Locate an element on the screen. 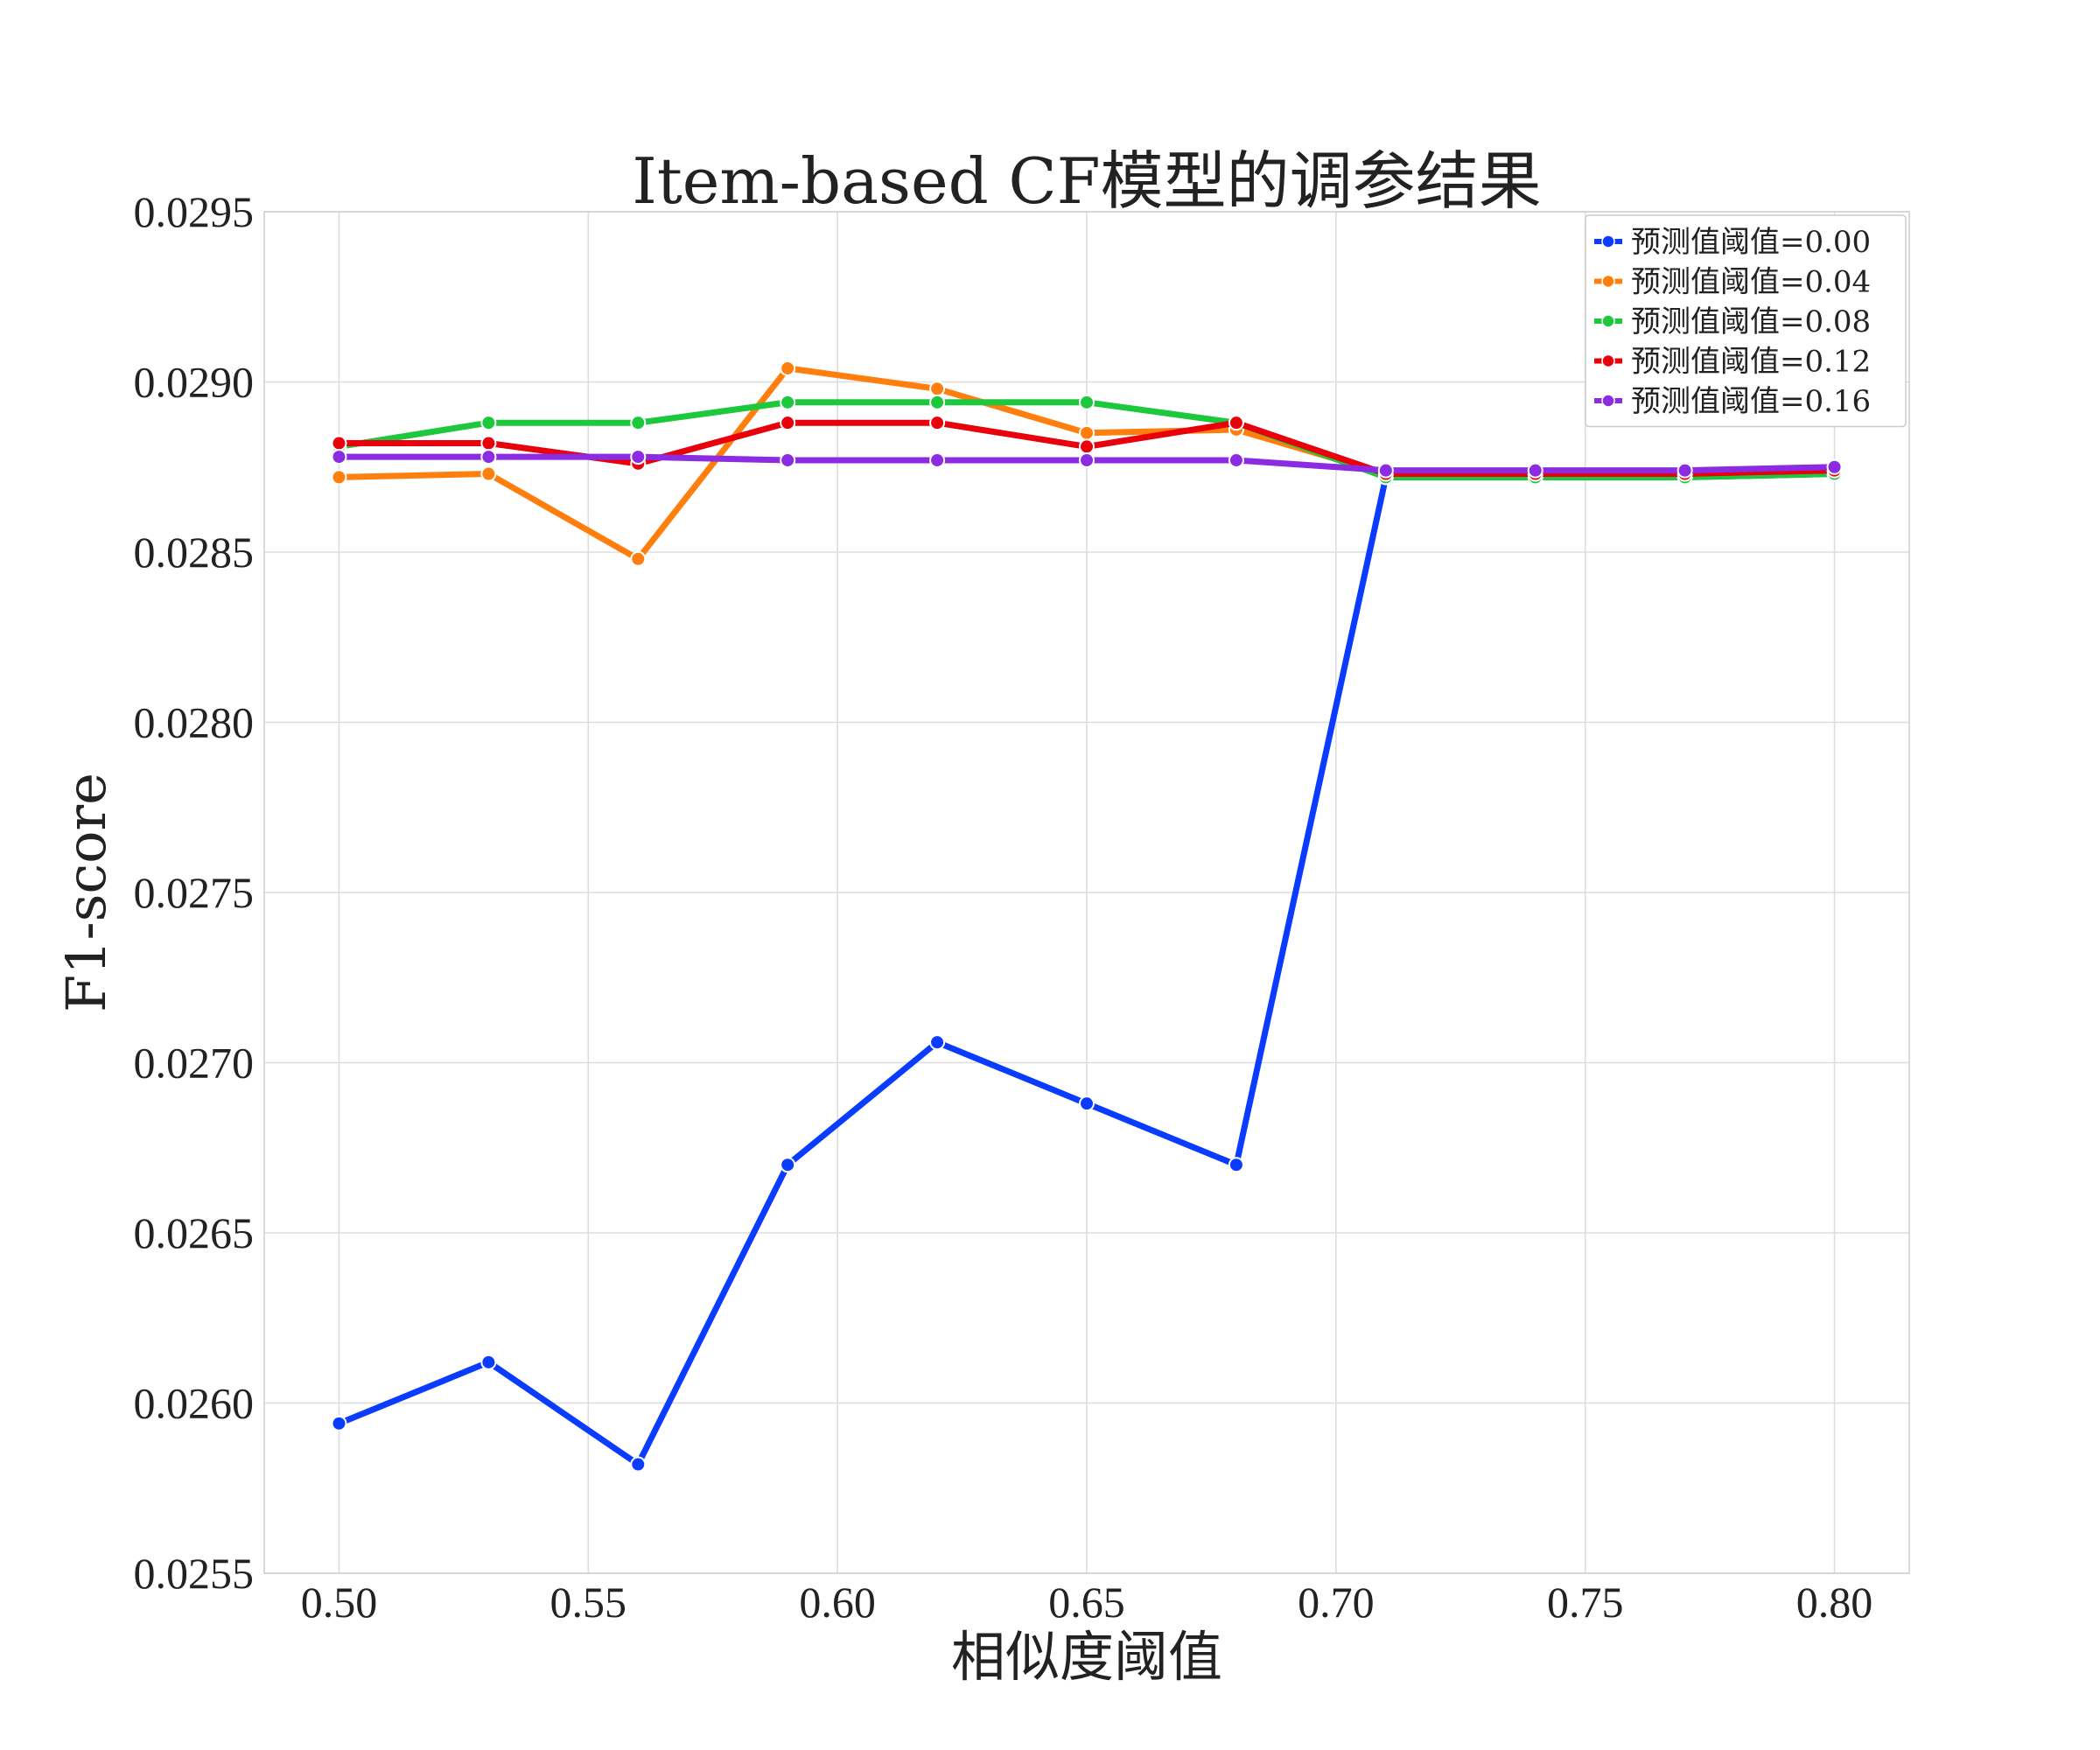  legend-item: 预测值阈值=0.08 is located at coordinates (1732, 322).